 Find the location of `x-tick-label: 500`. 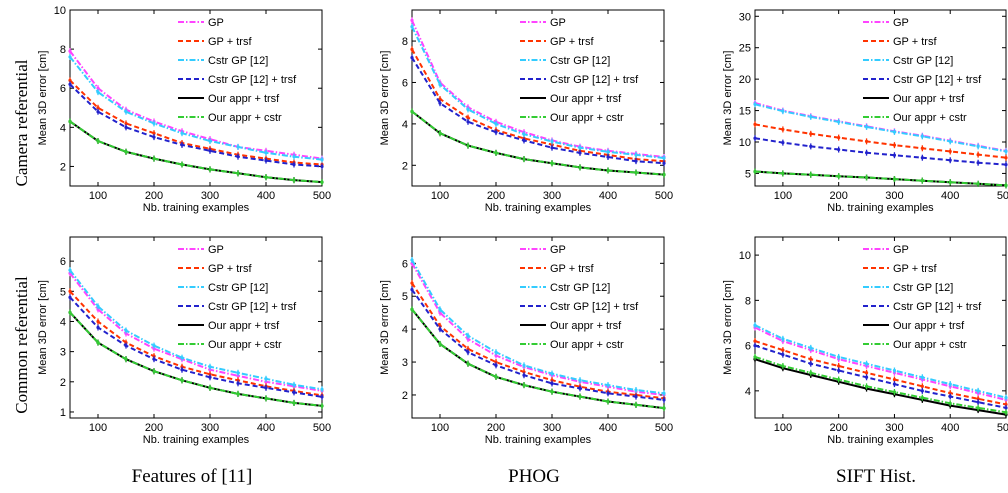

x-tick-label: 500 is located at coordinates (664, 196).